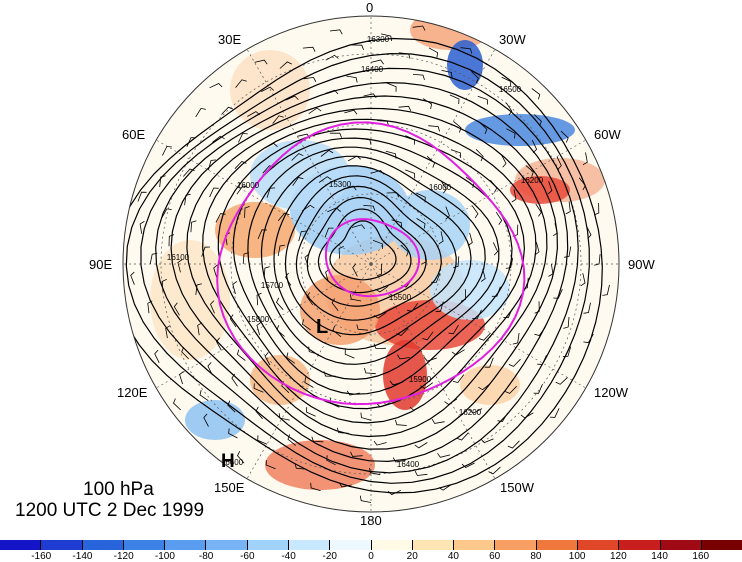 This screenshot has width=742, height=562. I want to click on color-scale-tick-label: 160, so click(701, 556).